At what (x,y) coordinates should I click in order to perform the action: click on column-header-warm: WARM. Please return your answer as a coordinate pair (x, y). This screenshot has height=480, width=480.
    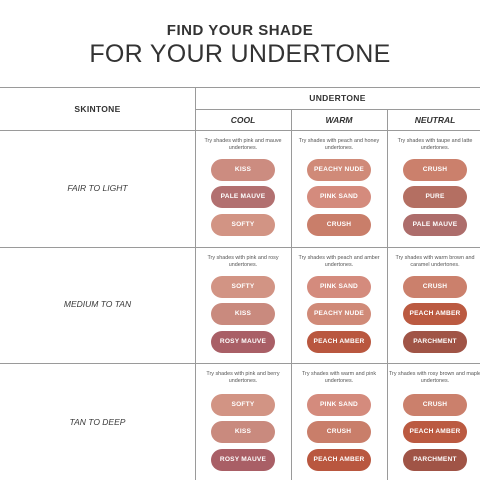
    Looking at the image, I should click on (339, 120).